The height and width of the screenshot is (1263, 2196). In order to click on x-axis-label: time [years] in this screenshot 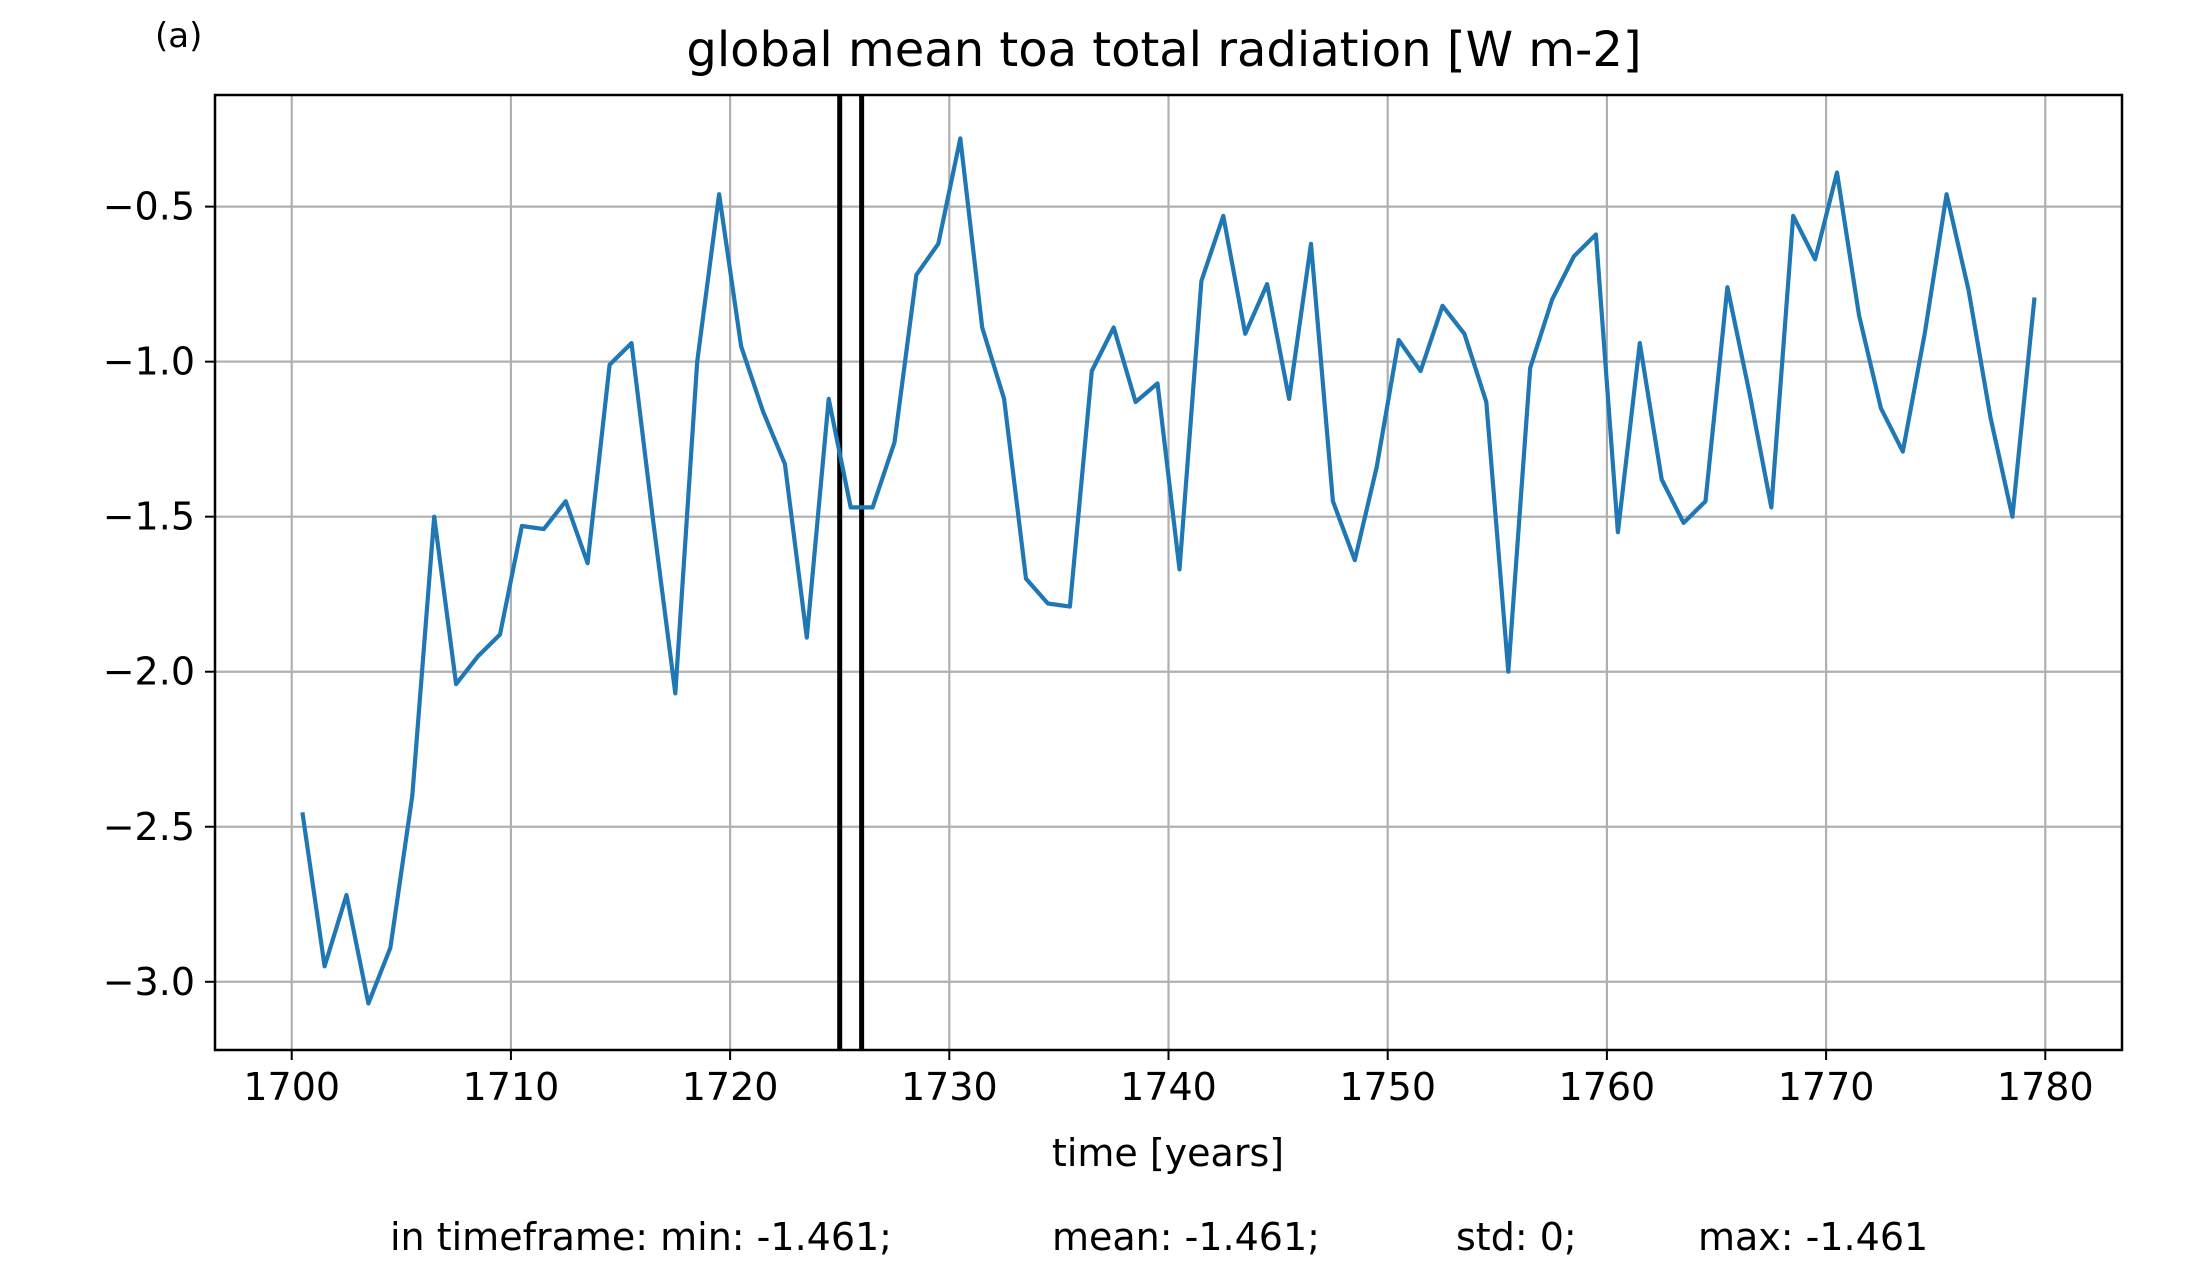, I will do `click(1168, 1153)`.